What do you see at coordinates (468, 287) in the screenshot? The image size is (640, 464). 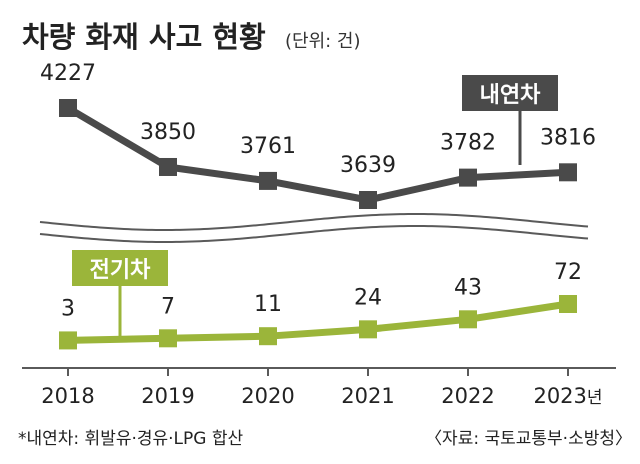 I see `data-label-ev-2022: 43` at bounding box center [468, 287].